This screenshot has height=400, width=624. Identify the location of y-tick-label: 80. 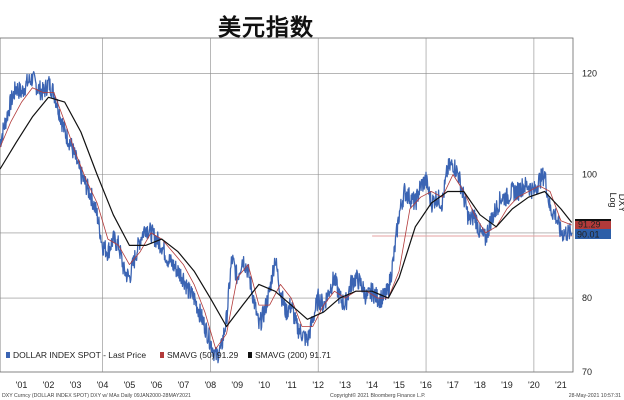
(587, 298).